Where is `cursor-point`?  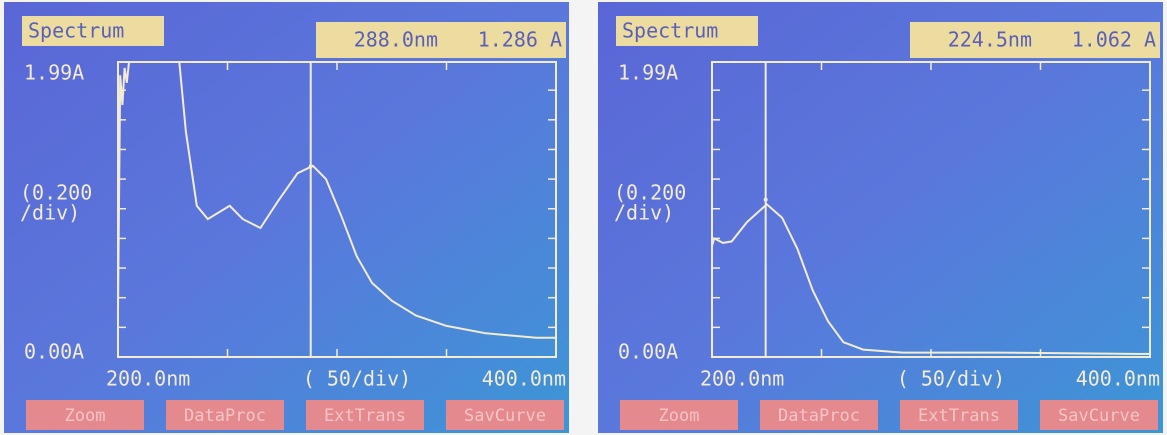 cursor-point is located at coordinates (765, 199).